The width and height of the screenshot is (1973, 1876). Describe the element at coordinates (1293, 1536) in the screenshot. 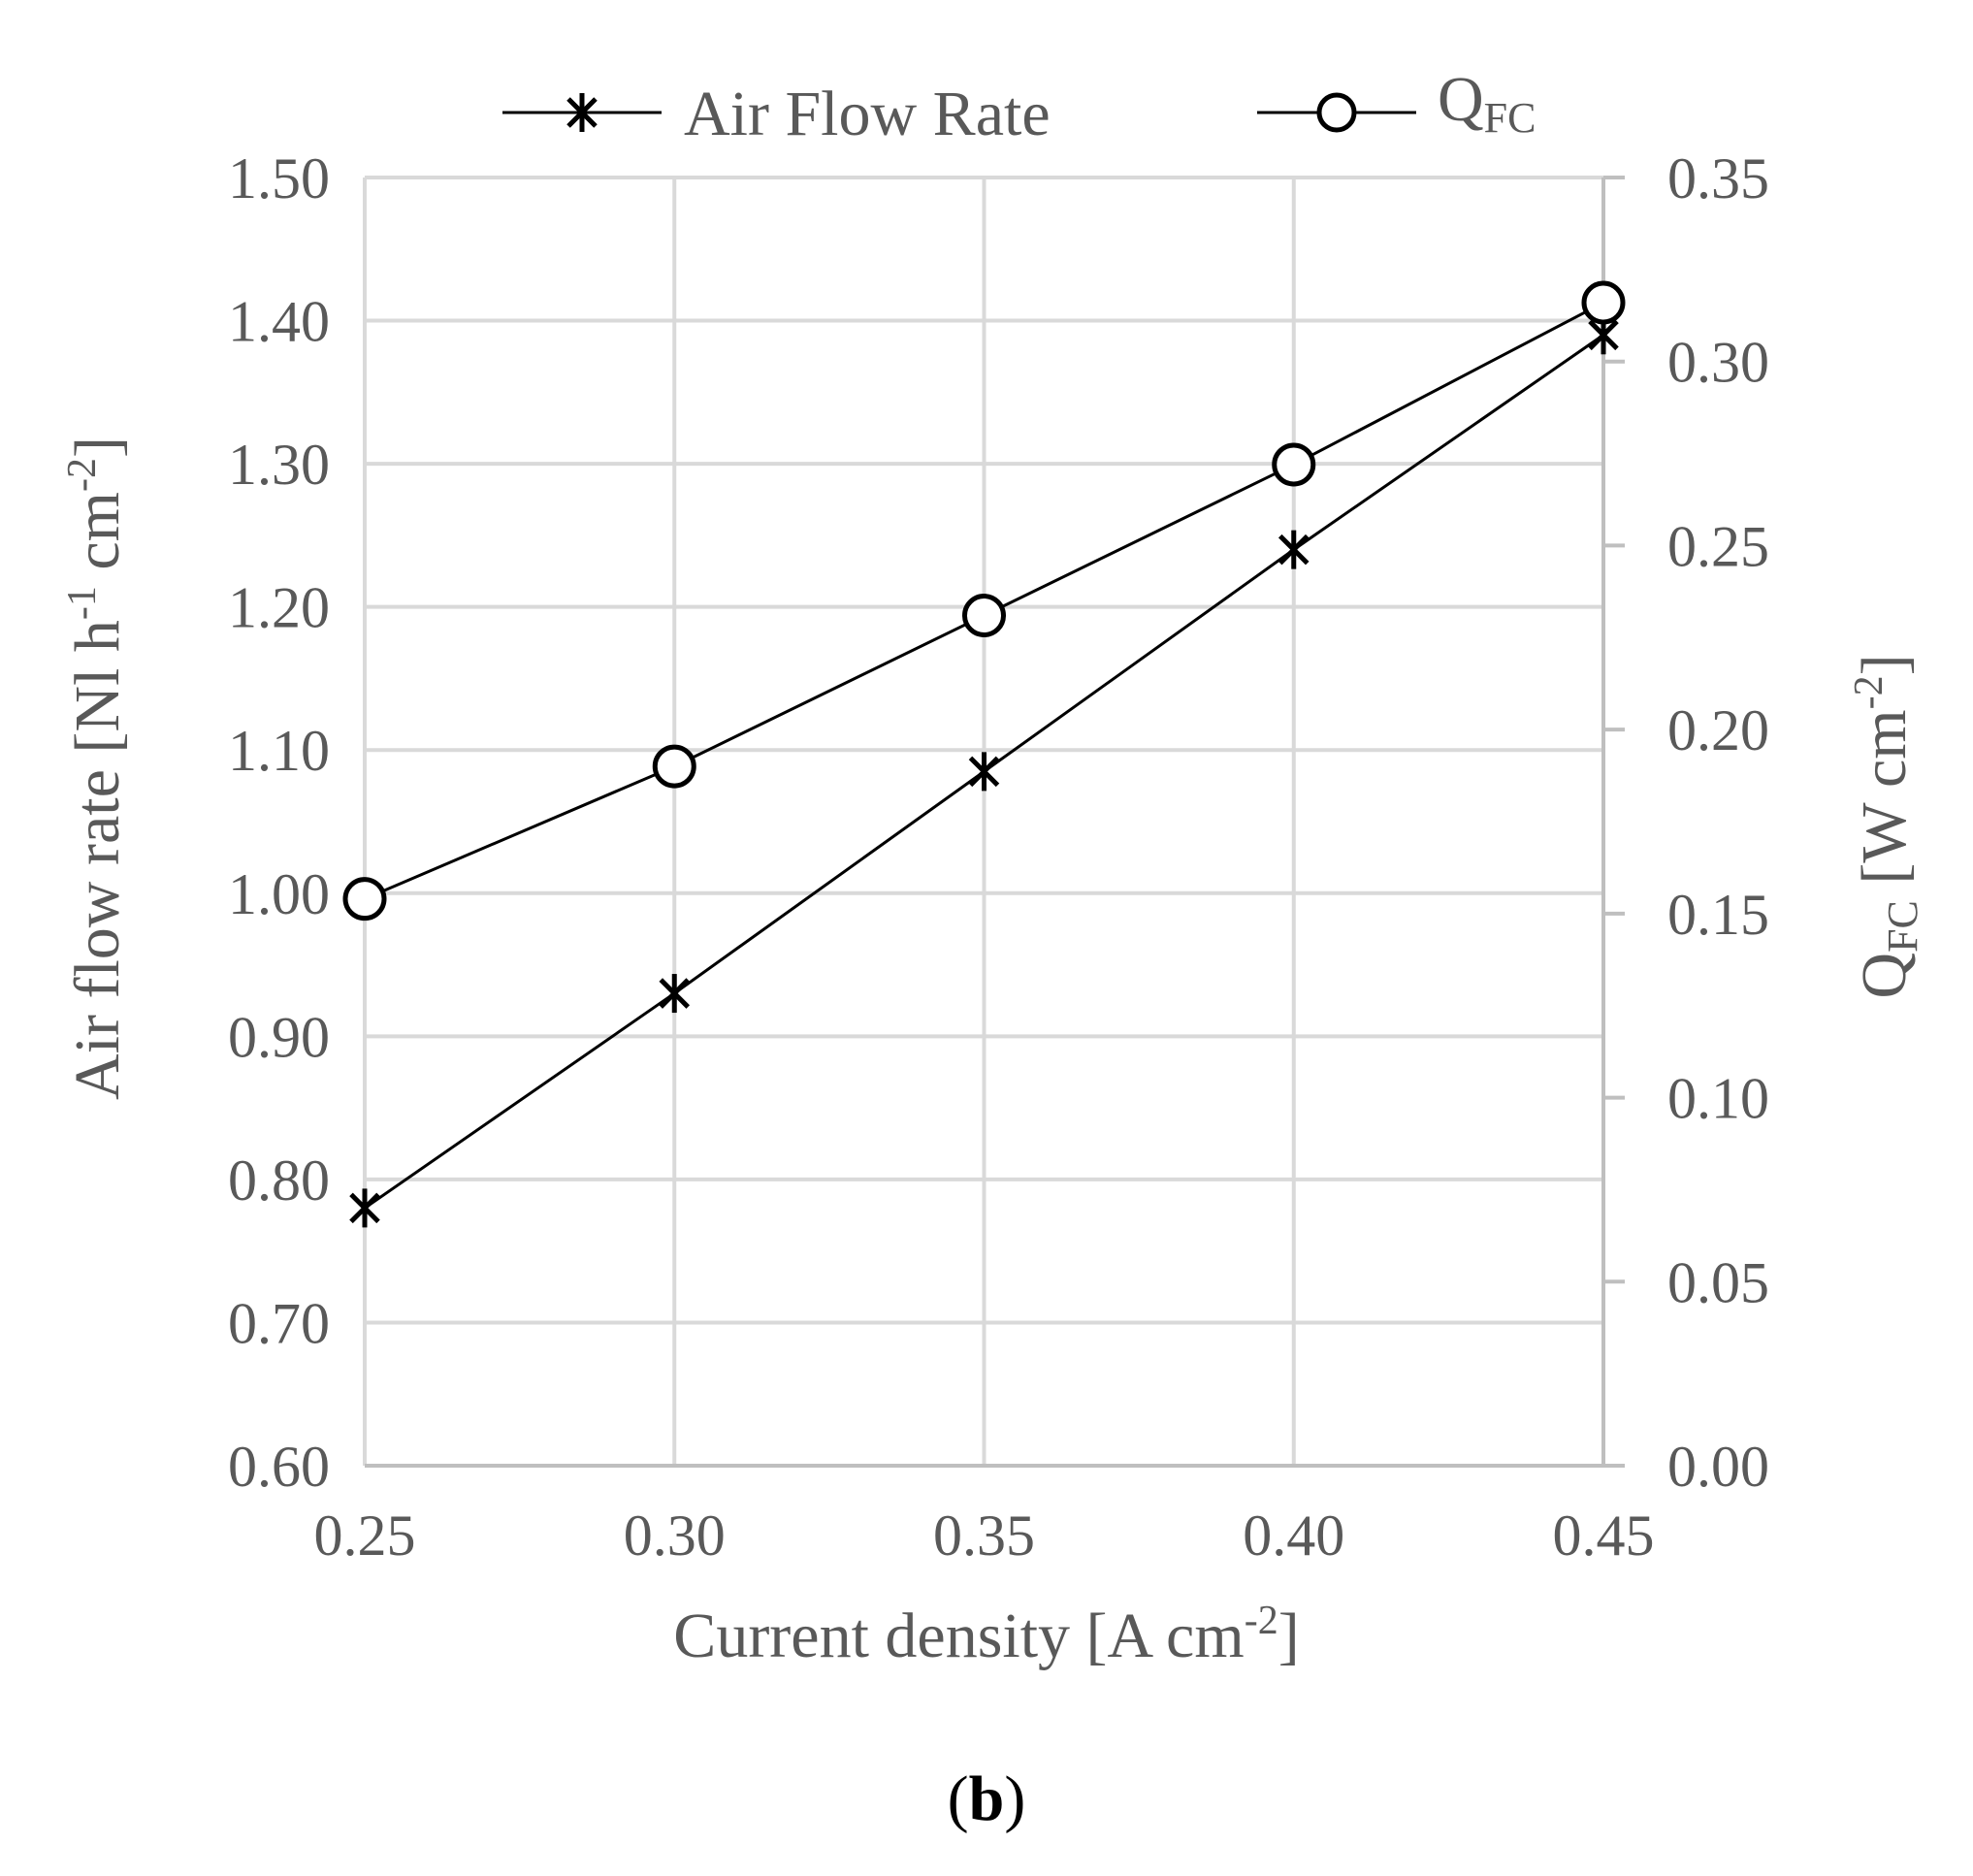

I see `x-tick-label: 0.40` at that location.